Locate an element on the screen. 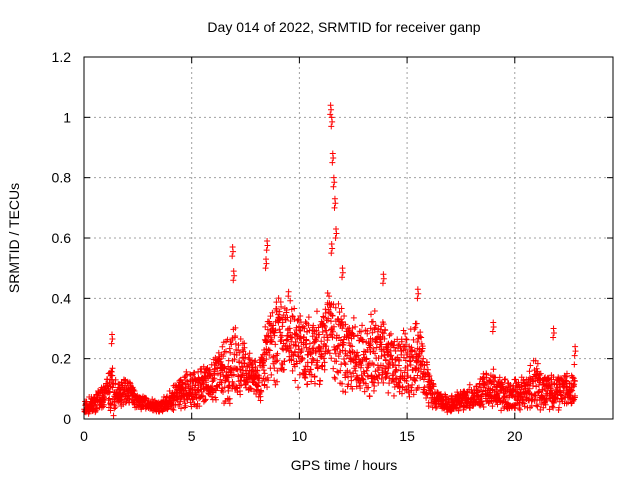  x-tick-label: 20 is located at coordinates (515, 436).